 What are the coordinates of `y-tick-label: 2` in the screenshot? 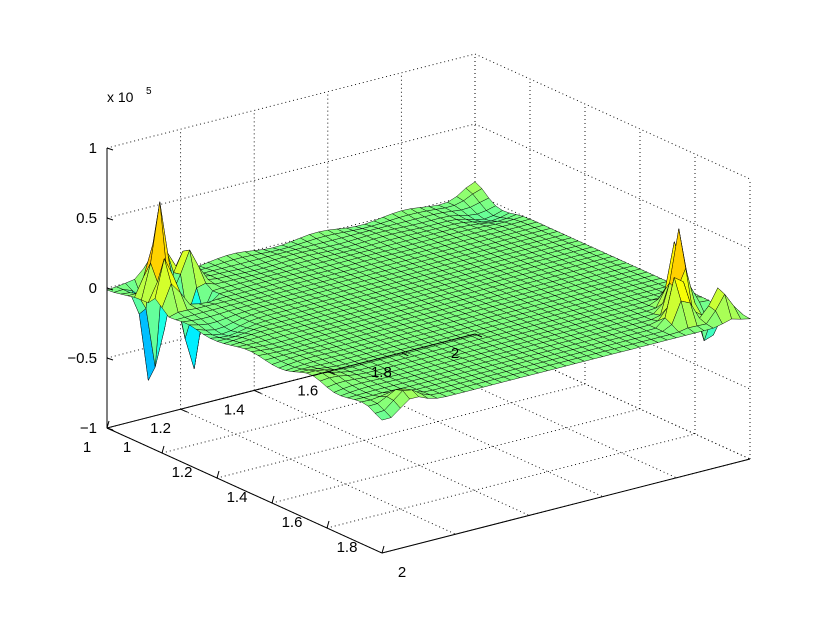 It's located at (455, 353).